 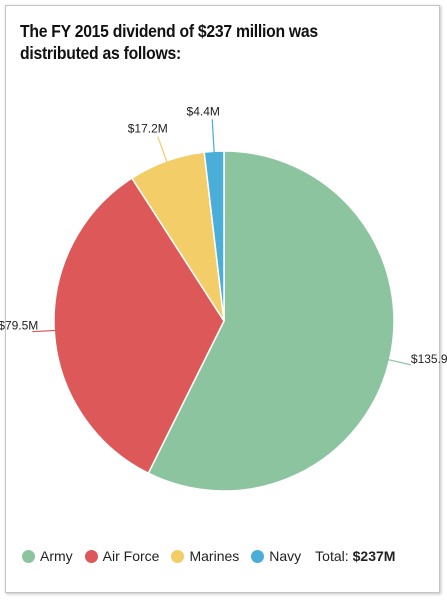 I want to click on legend-label-marines: Marines, so click(x=214, y=556).